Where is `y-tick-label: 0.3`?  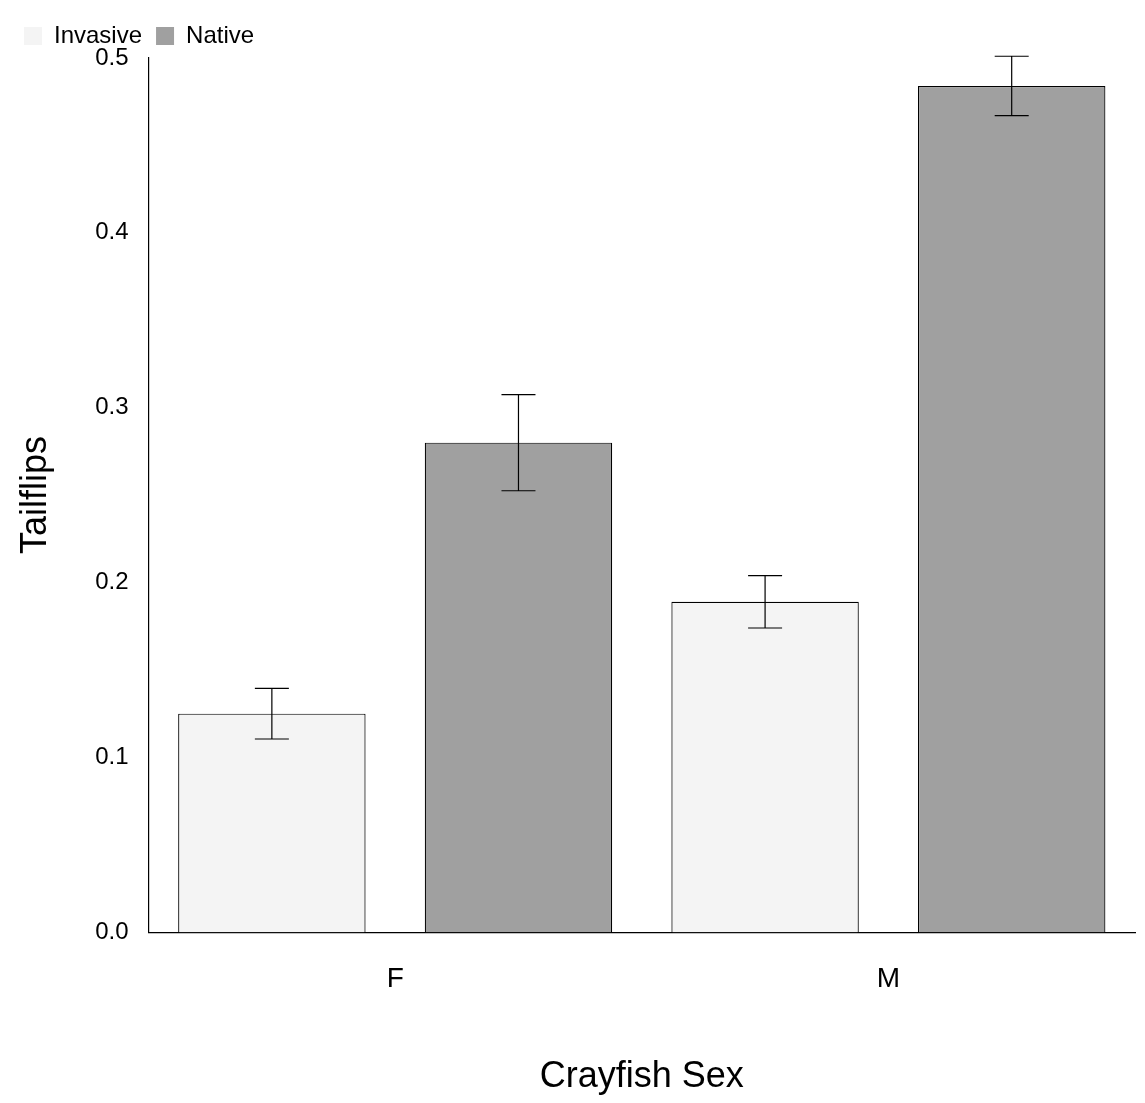 y-tick-label: 0.3 is located at coordinates (112, 406).